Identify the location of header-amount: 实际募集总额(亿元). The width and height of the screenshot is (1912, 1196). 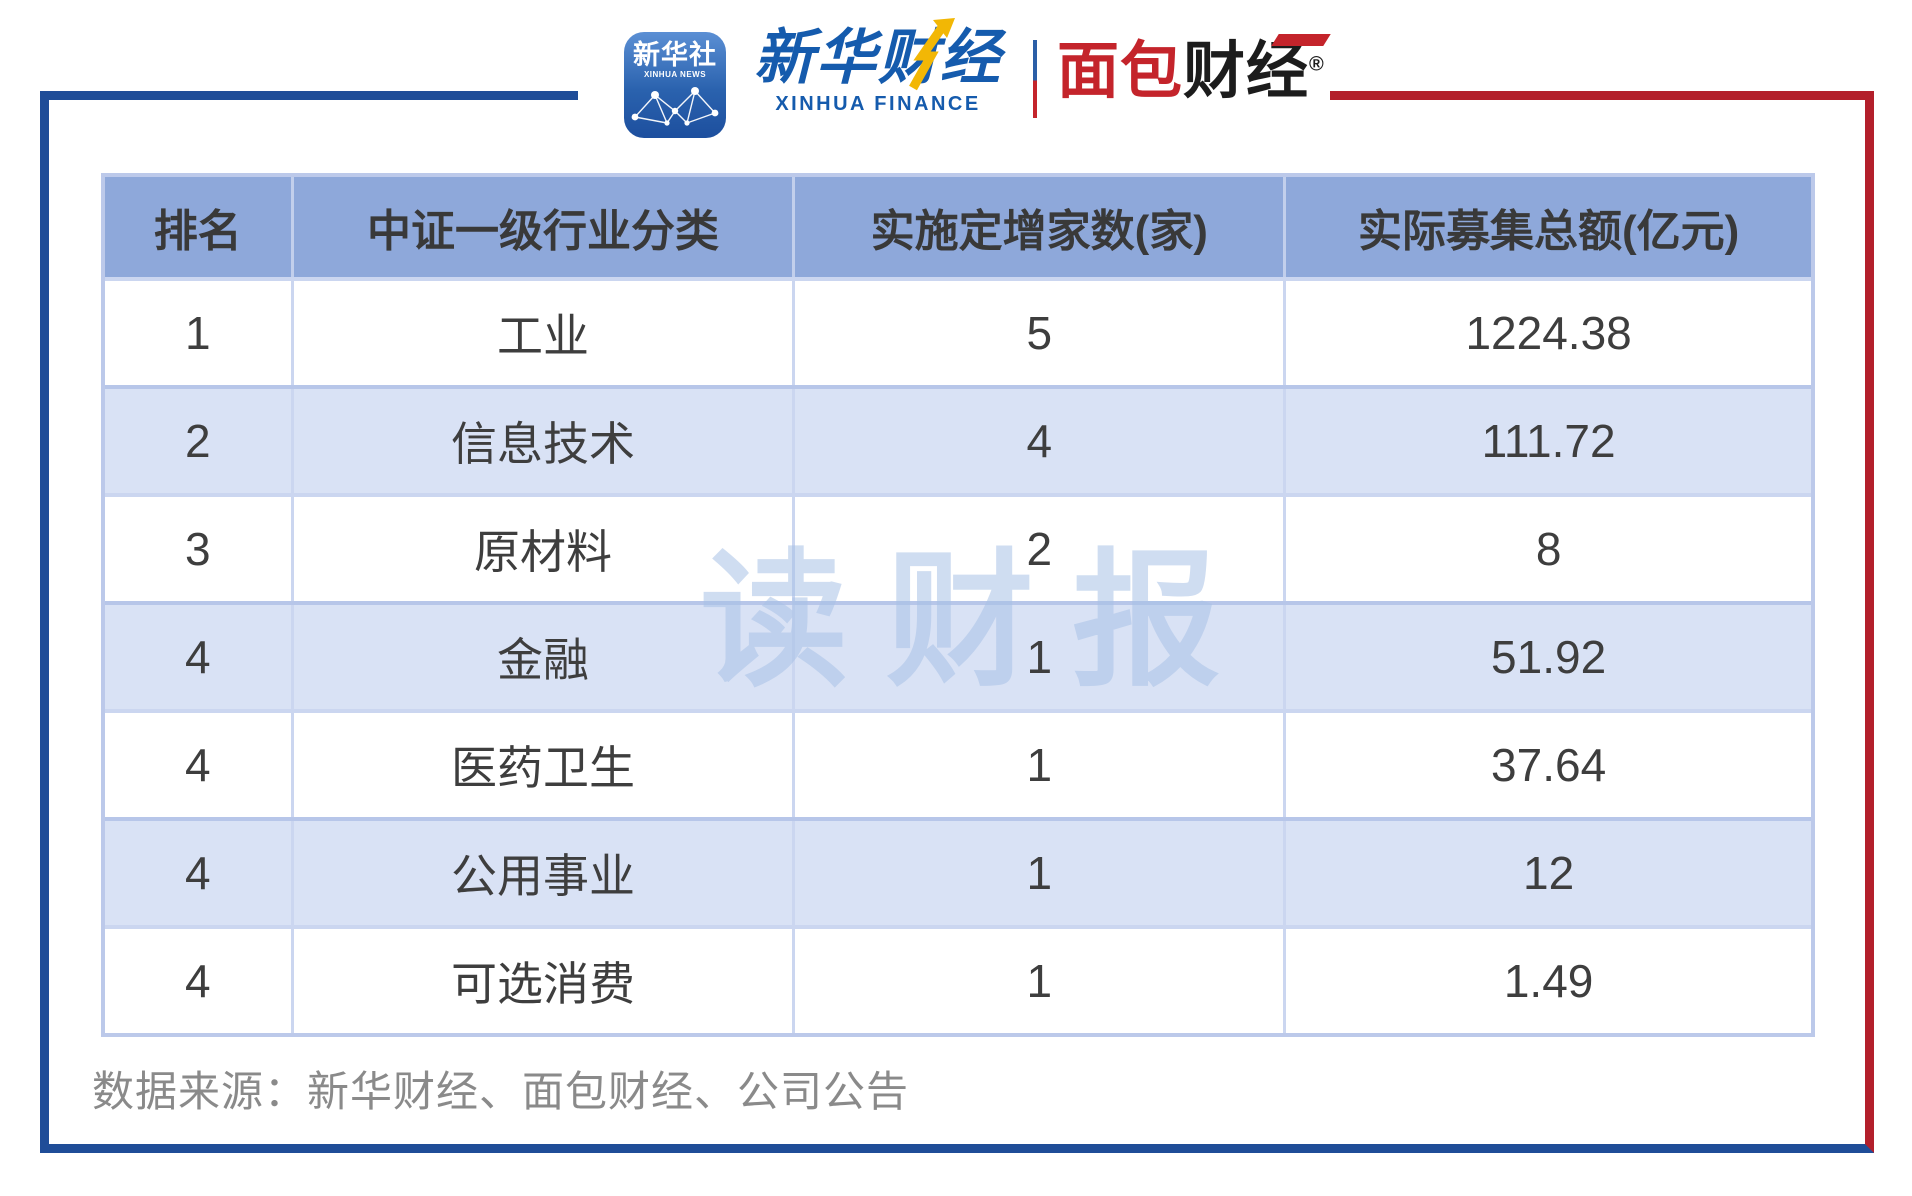
(1547, 227).